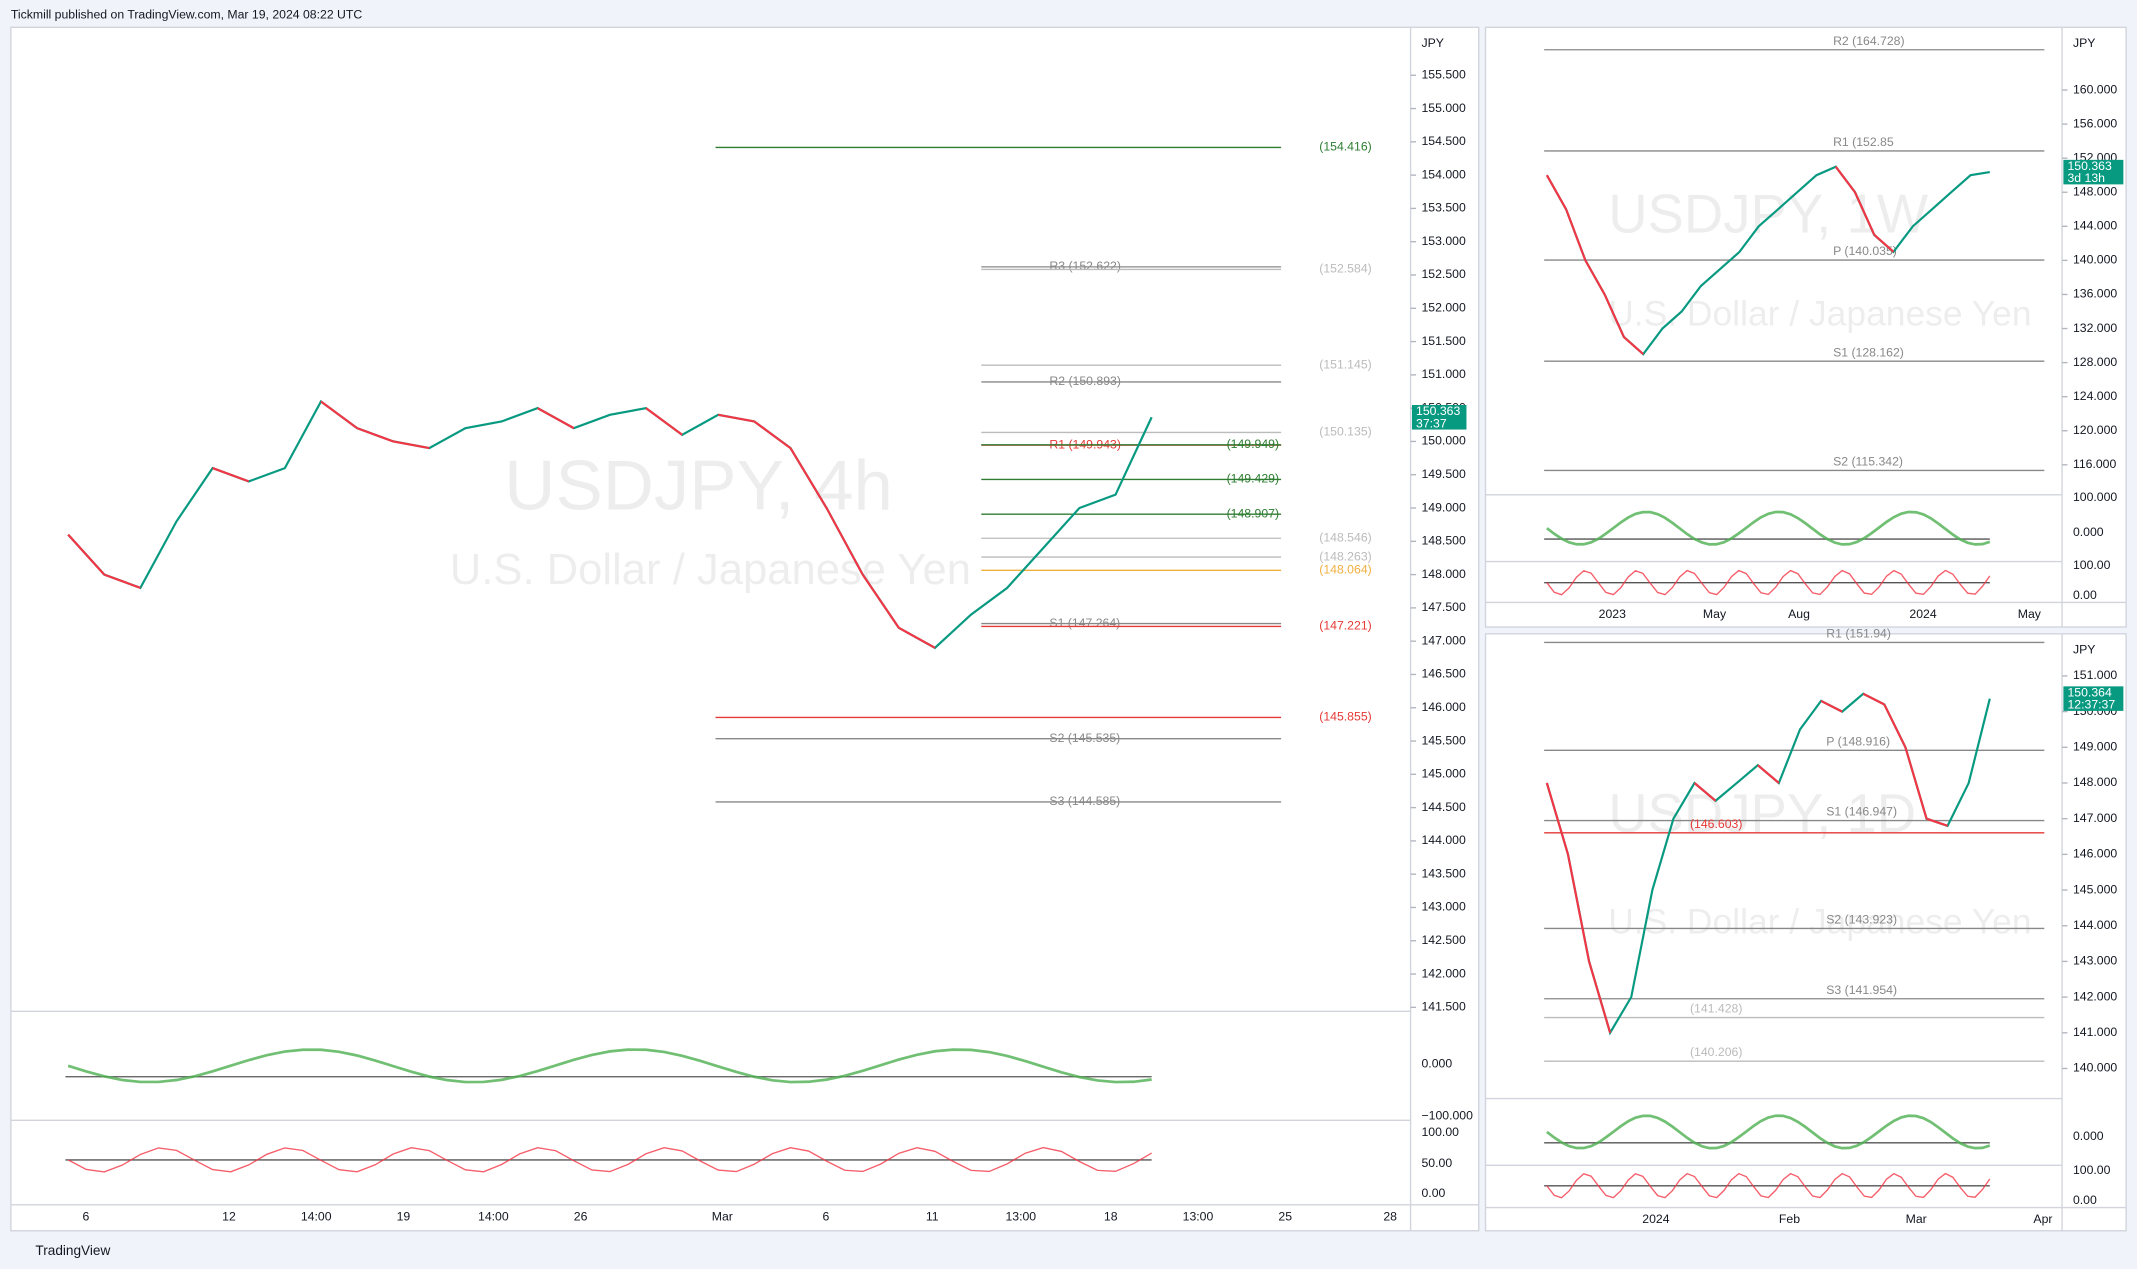  I want to click on y-tick-label: 136.000, so click(2095, 294).